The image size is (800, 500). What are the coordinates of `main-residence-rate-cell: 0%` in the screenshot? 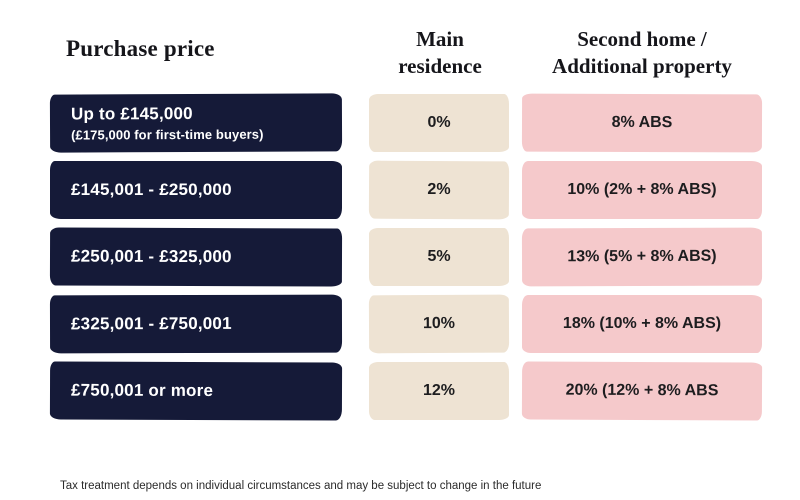 It's located at (439, 123).